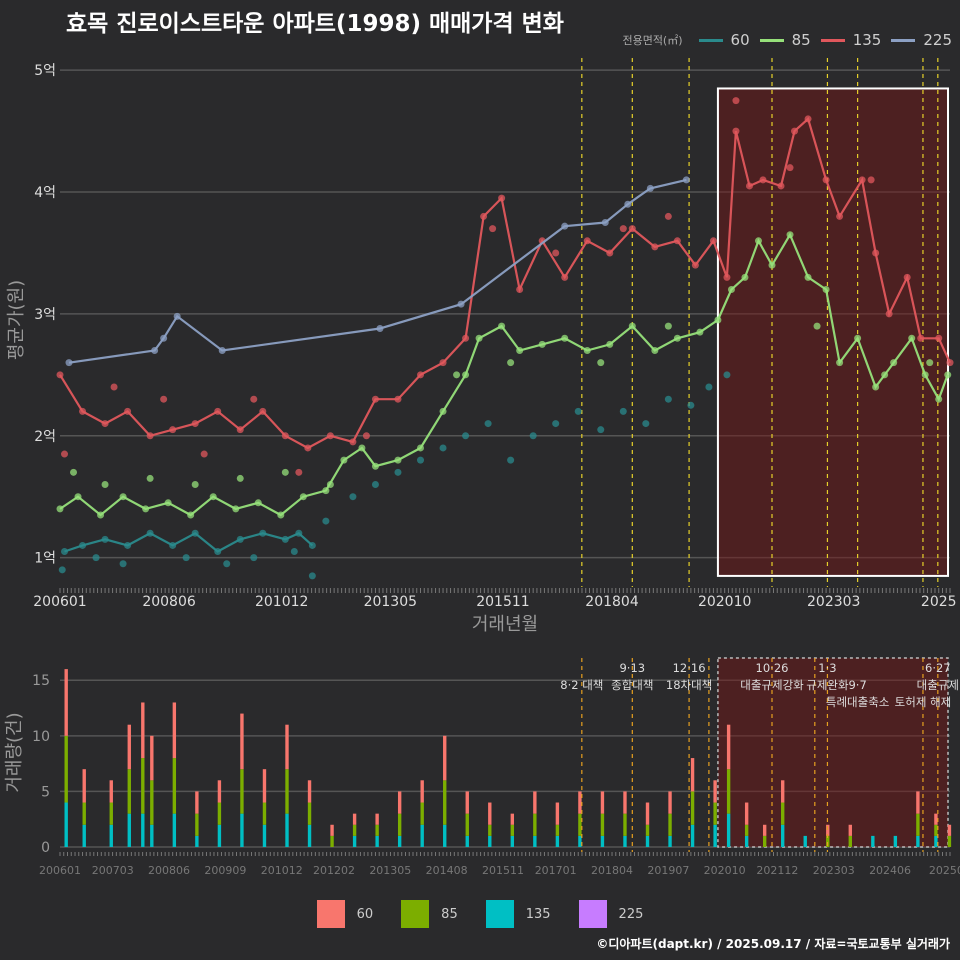 The image size is (960, 960). What do you see at coordinates (315, 24) in the screenshot?
I see `chart-title: 효목 진로이스트타운 아파트(1998) 매매가격 변화` at bounding box center [315, 24].